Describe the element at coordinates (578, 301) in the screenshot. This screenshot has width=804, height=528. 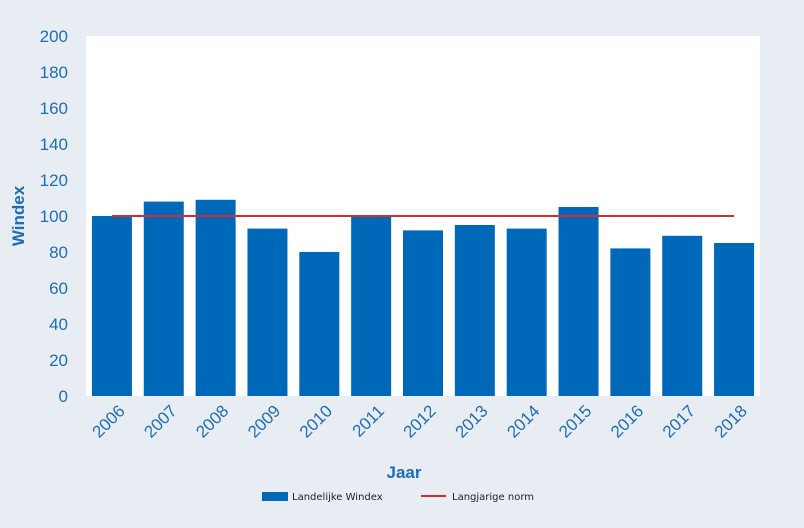
I see `bar-2015` at that location.